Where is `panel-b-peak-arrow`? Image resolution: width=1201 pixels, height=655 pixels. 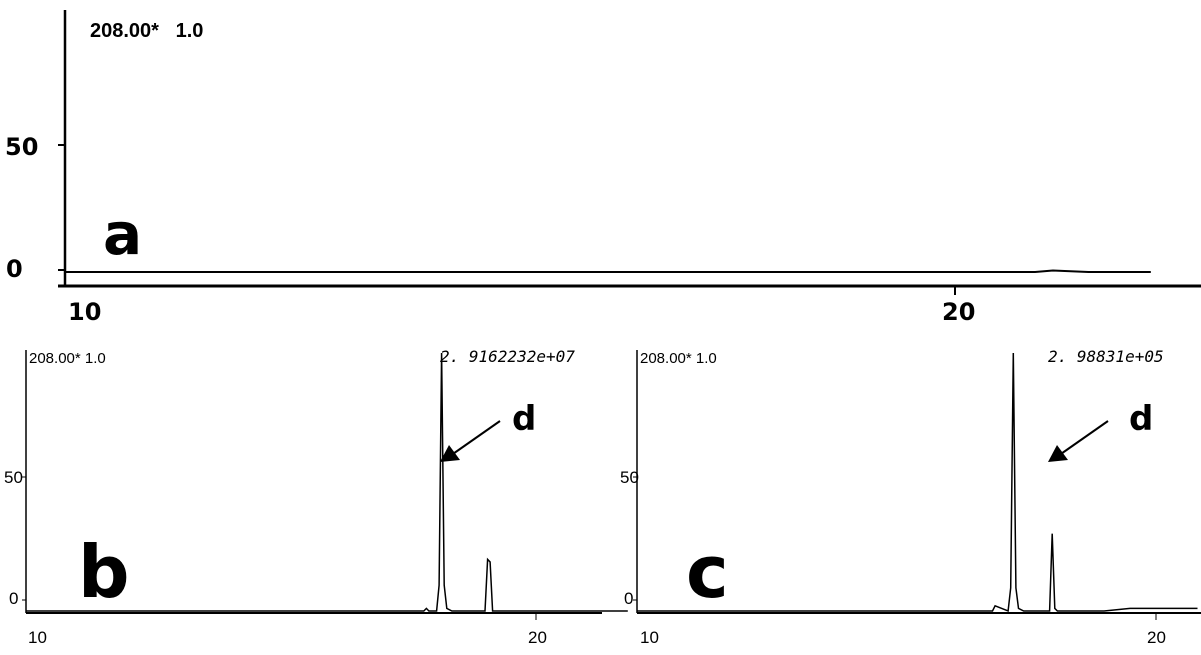
panel-b-peak-arrow is located at coordinates (475, 438).